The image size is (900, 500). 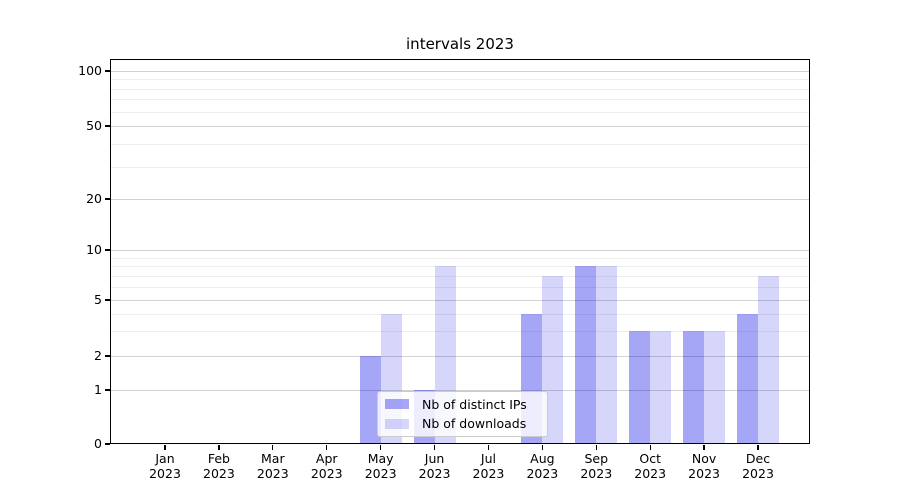 I want to click on y-tick-label-20: 20, so click(x=94, y=198).